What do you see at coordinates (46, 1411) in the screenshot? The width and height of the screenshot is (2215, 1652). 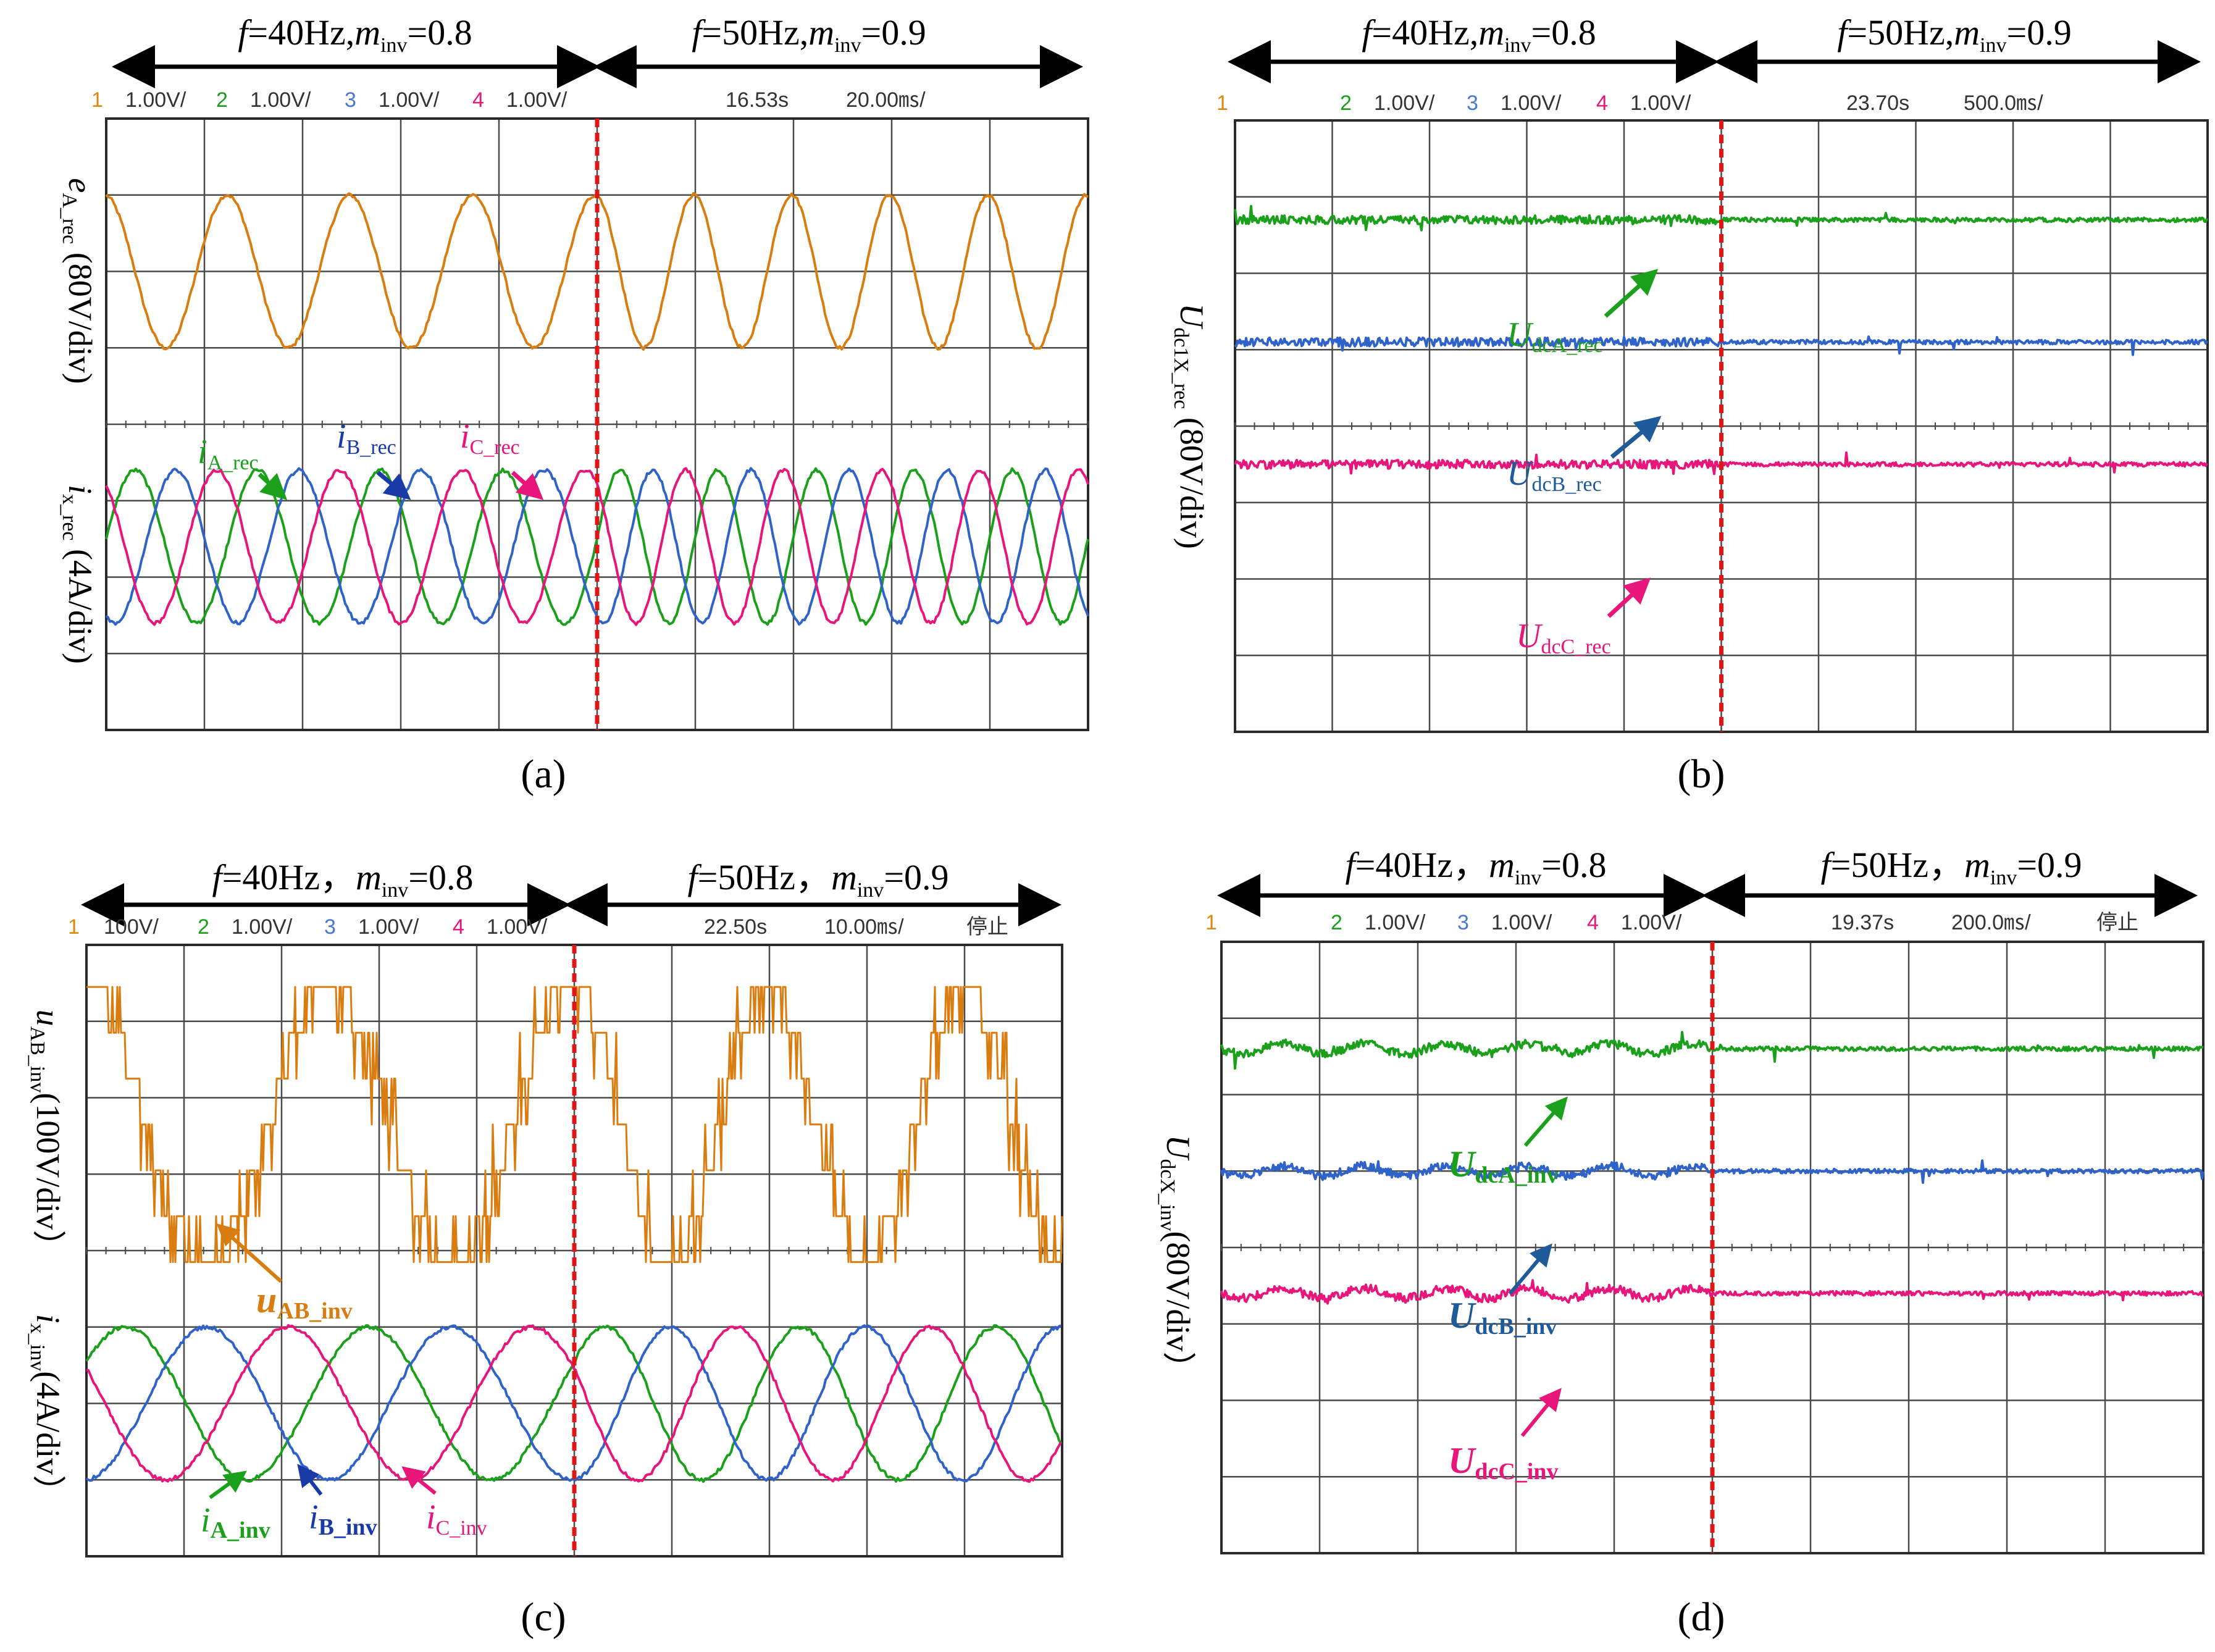 I see `y-axis-label-bottom: ix_inv(4A/div）` at bounding box center [46, 1411].